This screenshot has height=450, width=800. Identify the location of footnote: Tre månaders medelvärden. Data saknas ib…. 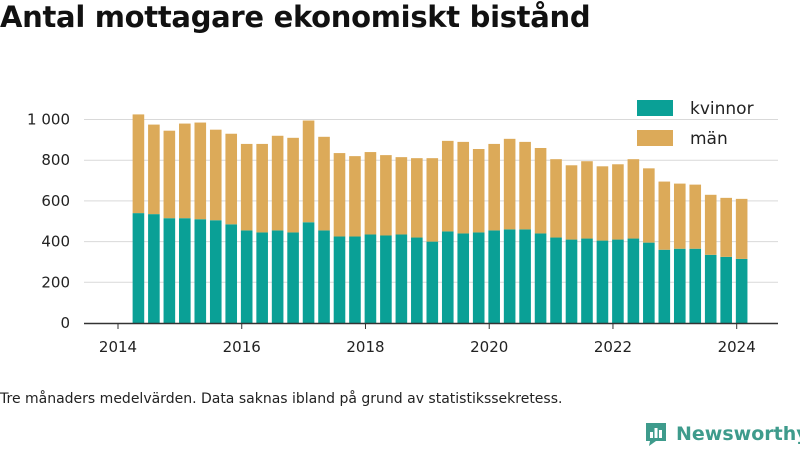
(281, 399).